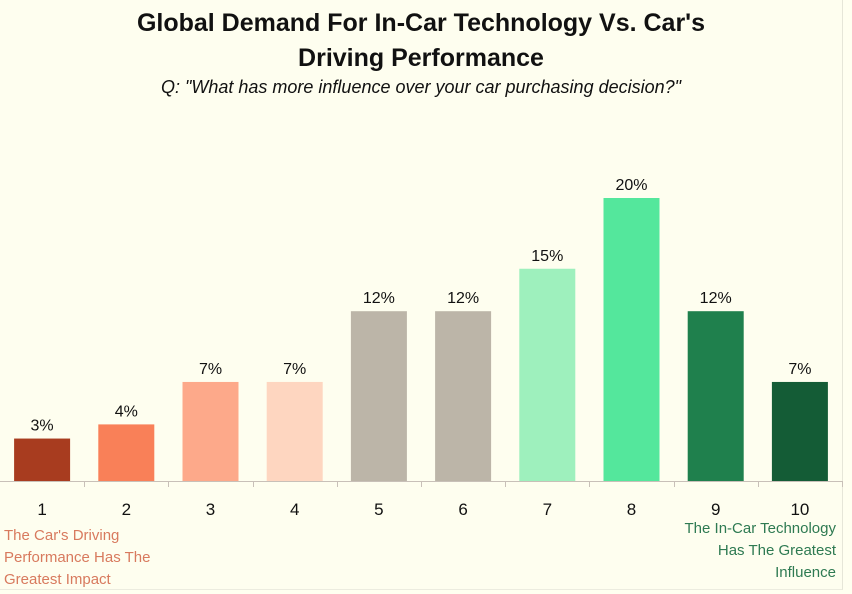 The height and width of the screenshot is (594, 852). What do you see at coordinates (462, 509) in the screenshot?
I see `x-tick-label: 6` at bounding box center [462, 509].